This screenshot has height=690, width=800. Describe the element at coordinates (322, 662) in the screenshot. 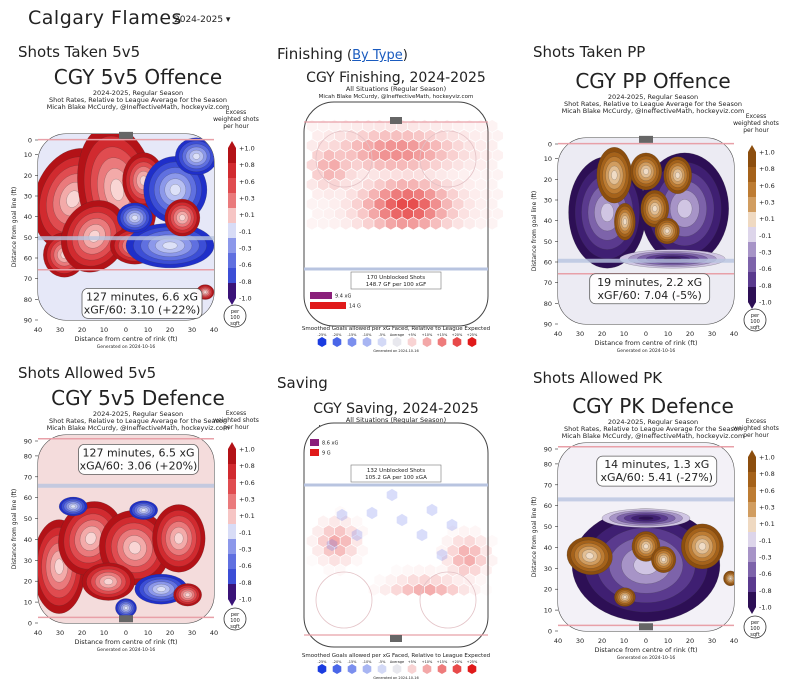

I see `svg-text: -25%` at that location.